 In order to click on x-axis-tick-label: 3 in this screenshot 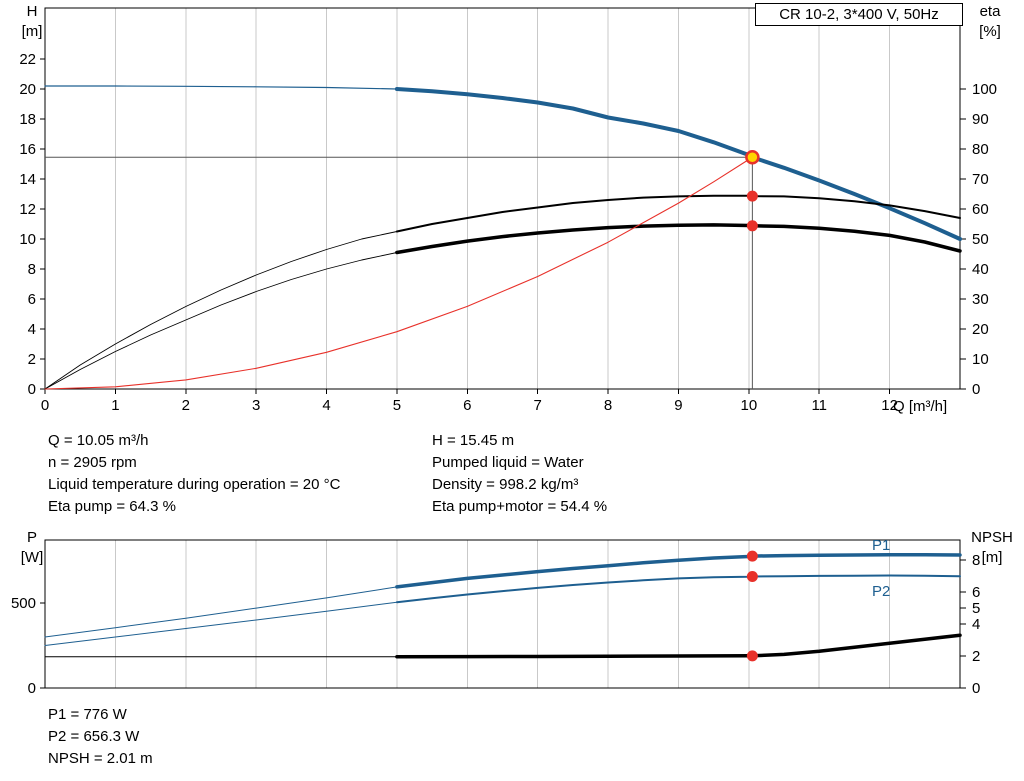, I will do `click(256, 405)`.